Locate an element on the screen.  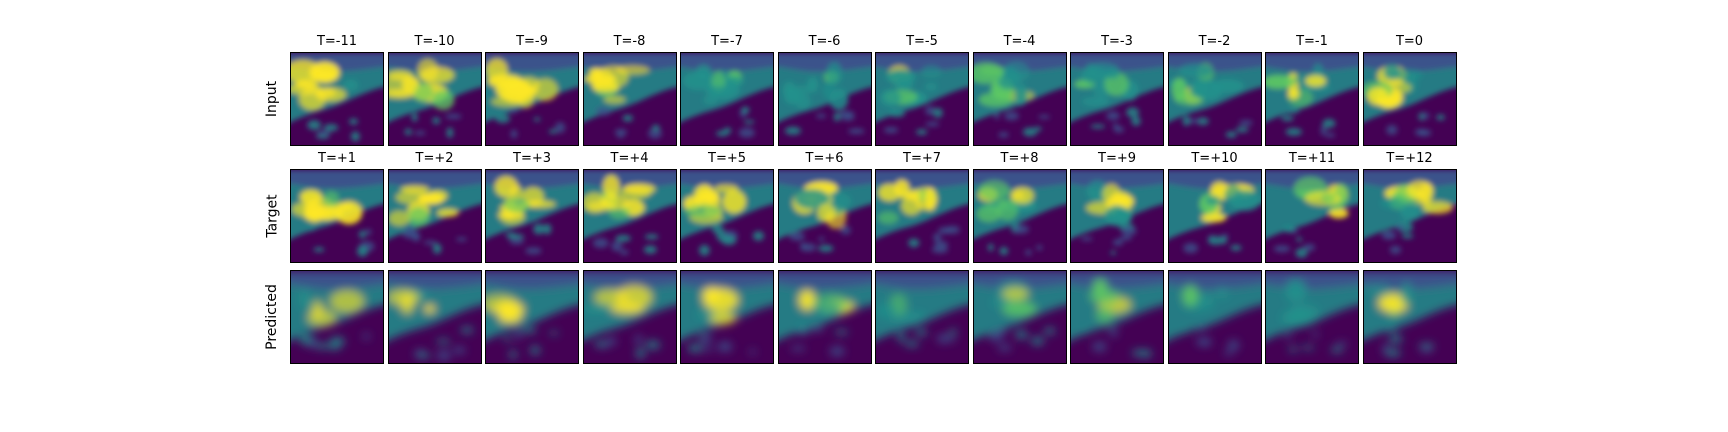
panel-title: T=-7 is located at coordinates (727, 41).